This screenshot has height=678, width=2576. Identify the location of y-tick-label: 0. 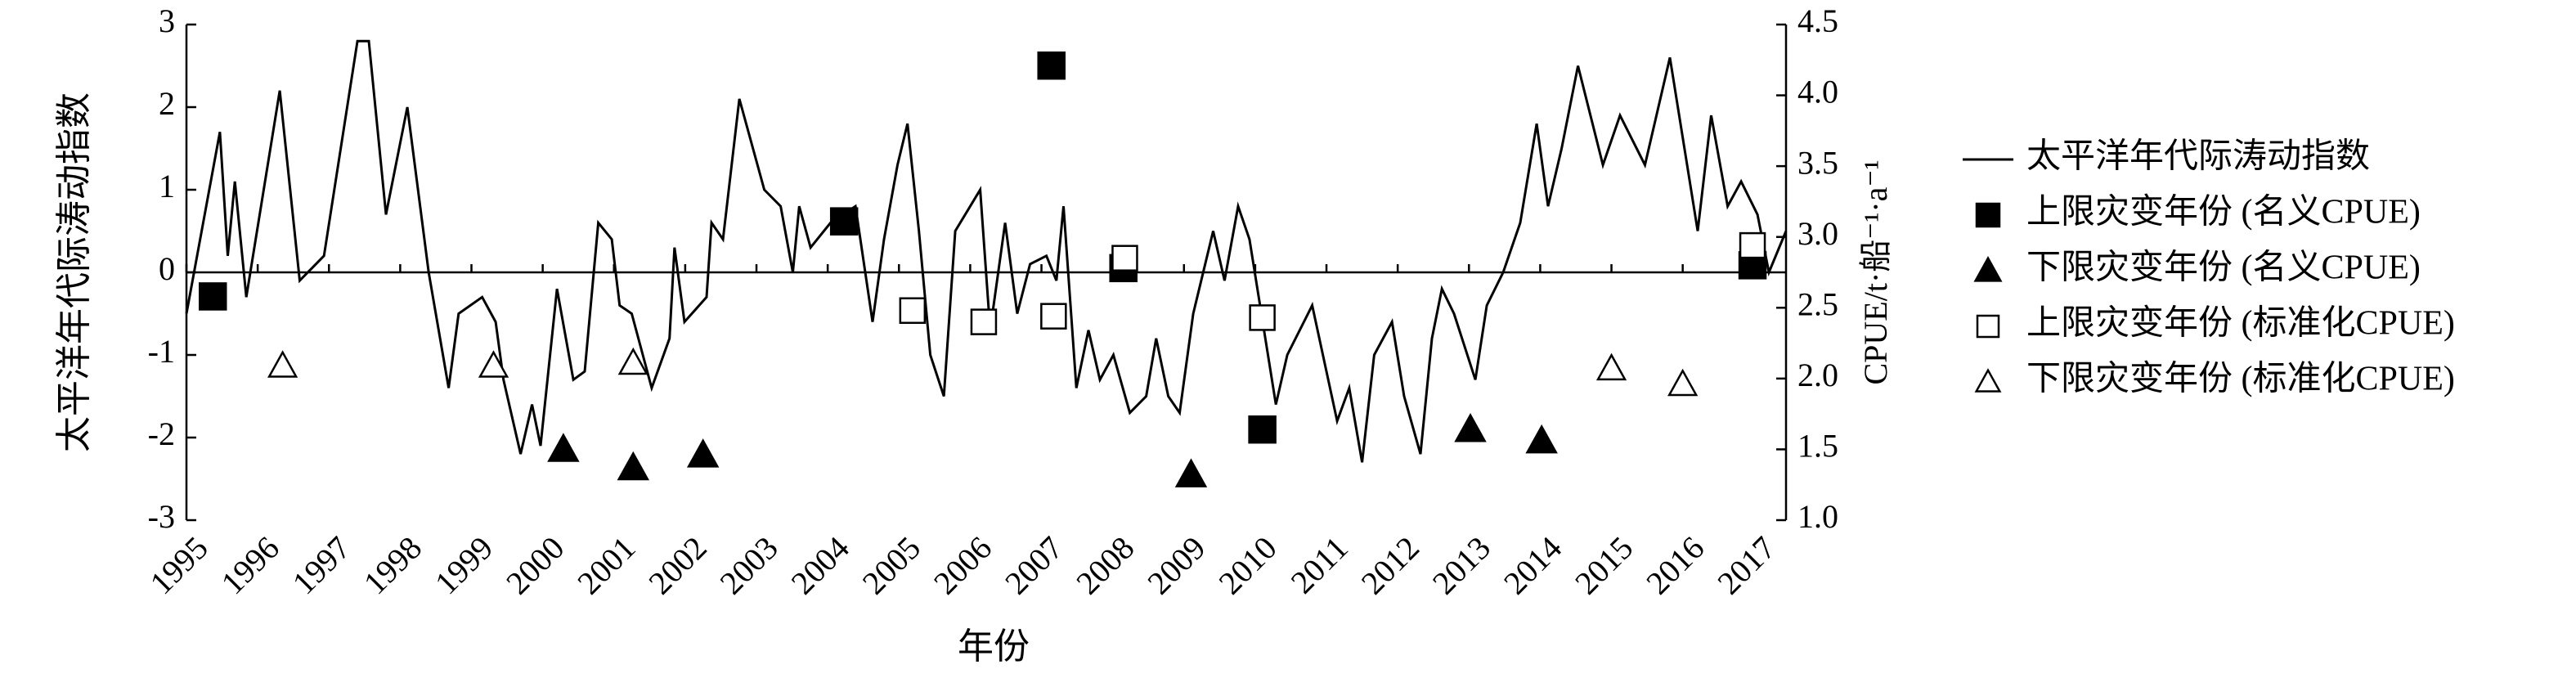
(167, 268).